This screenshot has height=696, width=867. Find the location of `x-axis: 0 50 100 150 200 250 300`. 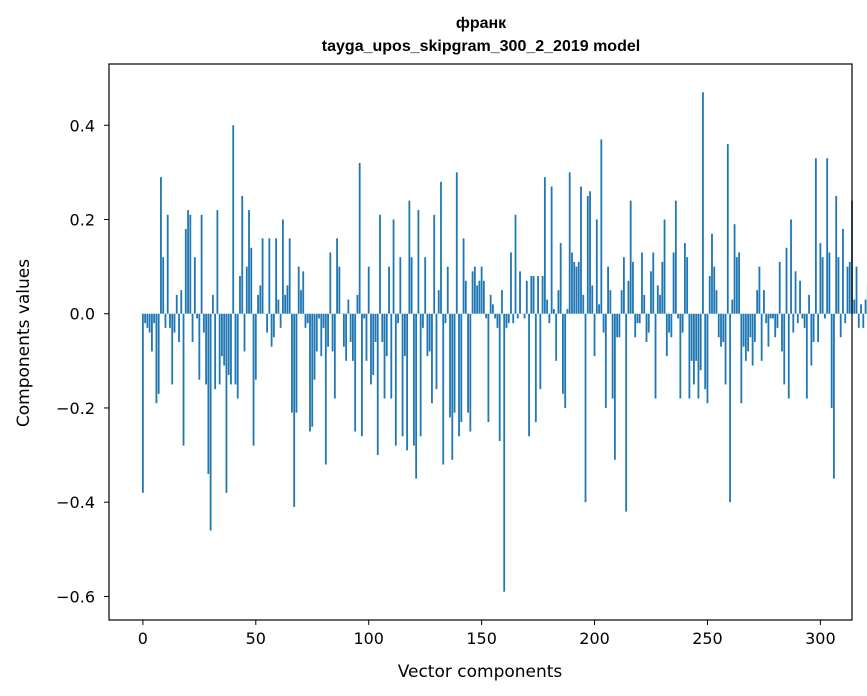

x-axis: 0 50 100 150 200 250 300 is located at coordinates (487, 634).